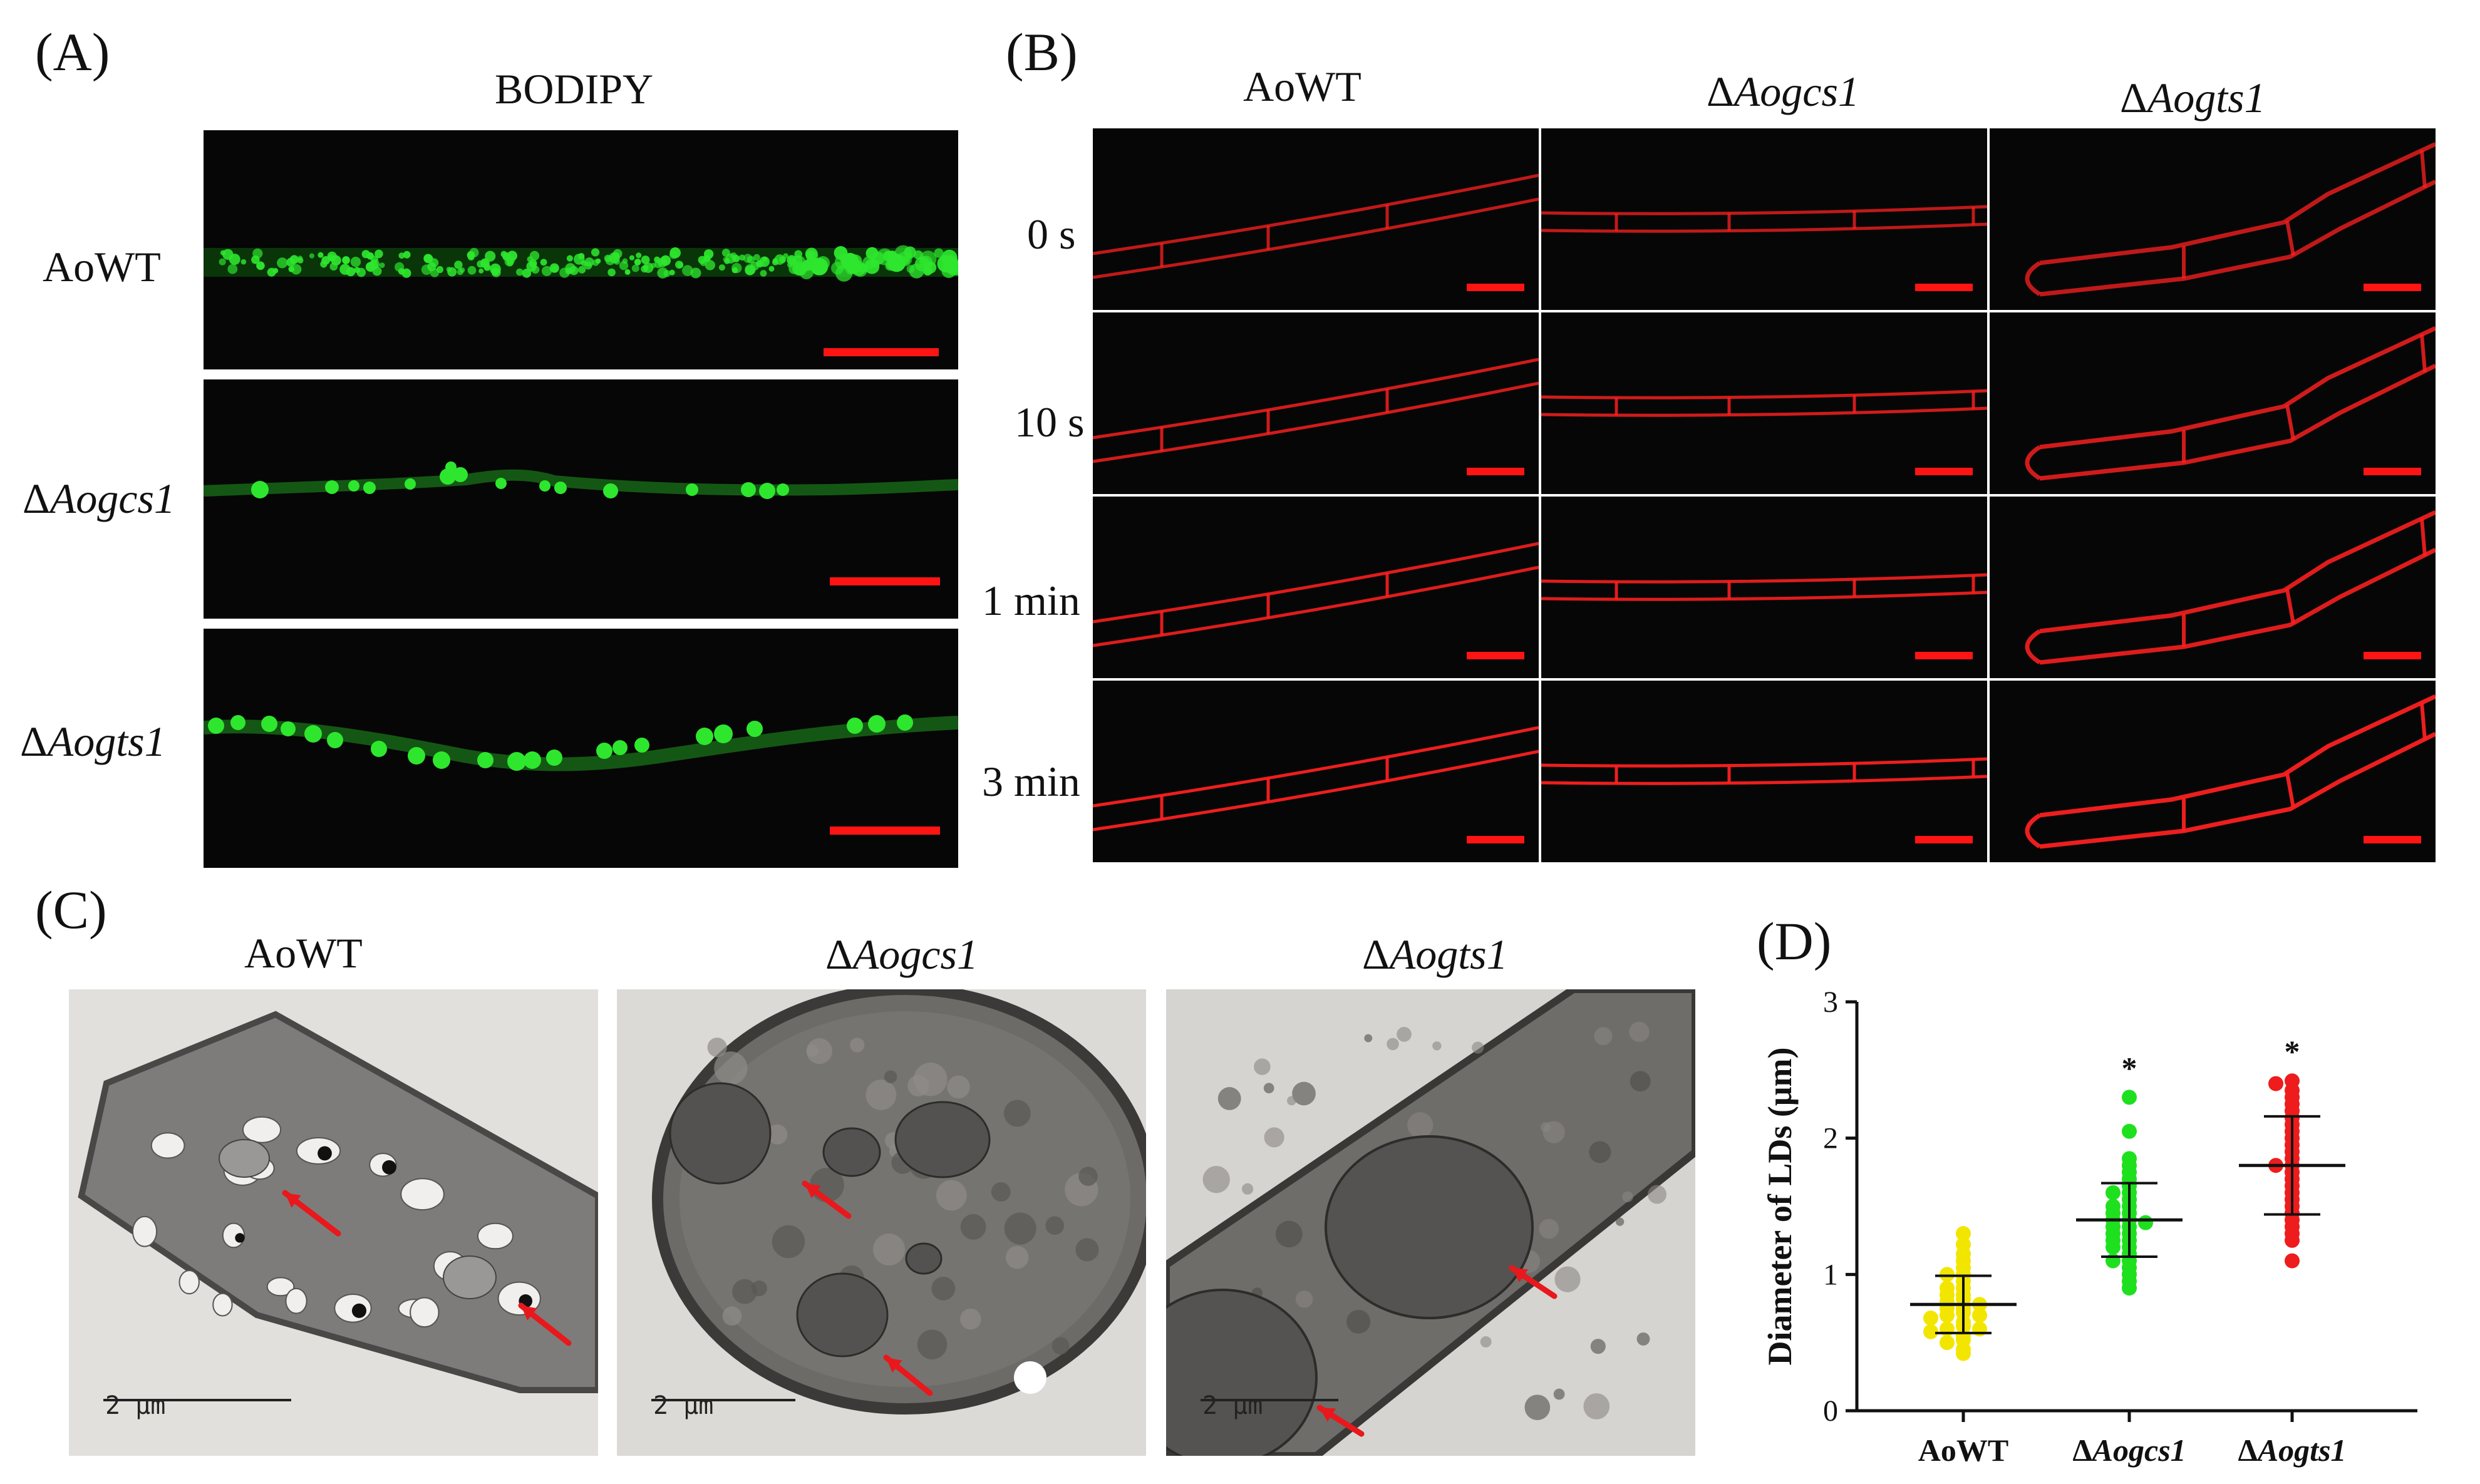 The image size is (2480, 1484). Describe the element at coordinates (1051, 234) in the screenshot. I see `time-label-0s: 0 s` at that location.